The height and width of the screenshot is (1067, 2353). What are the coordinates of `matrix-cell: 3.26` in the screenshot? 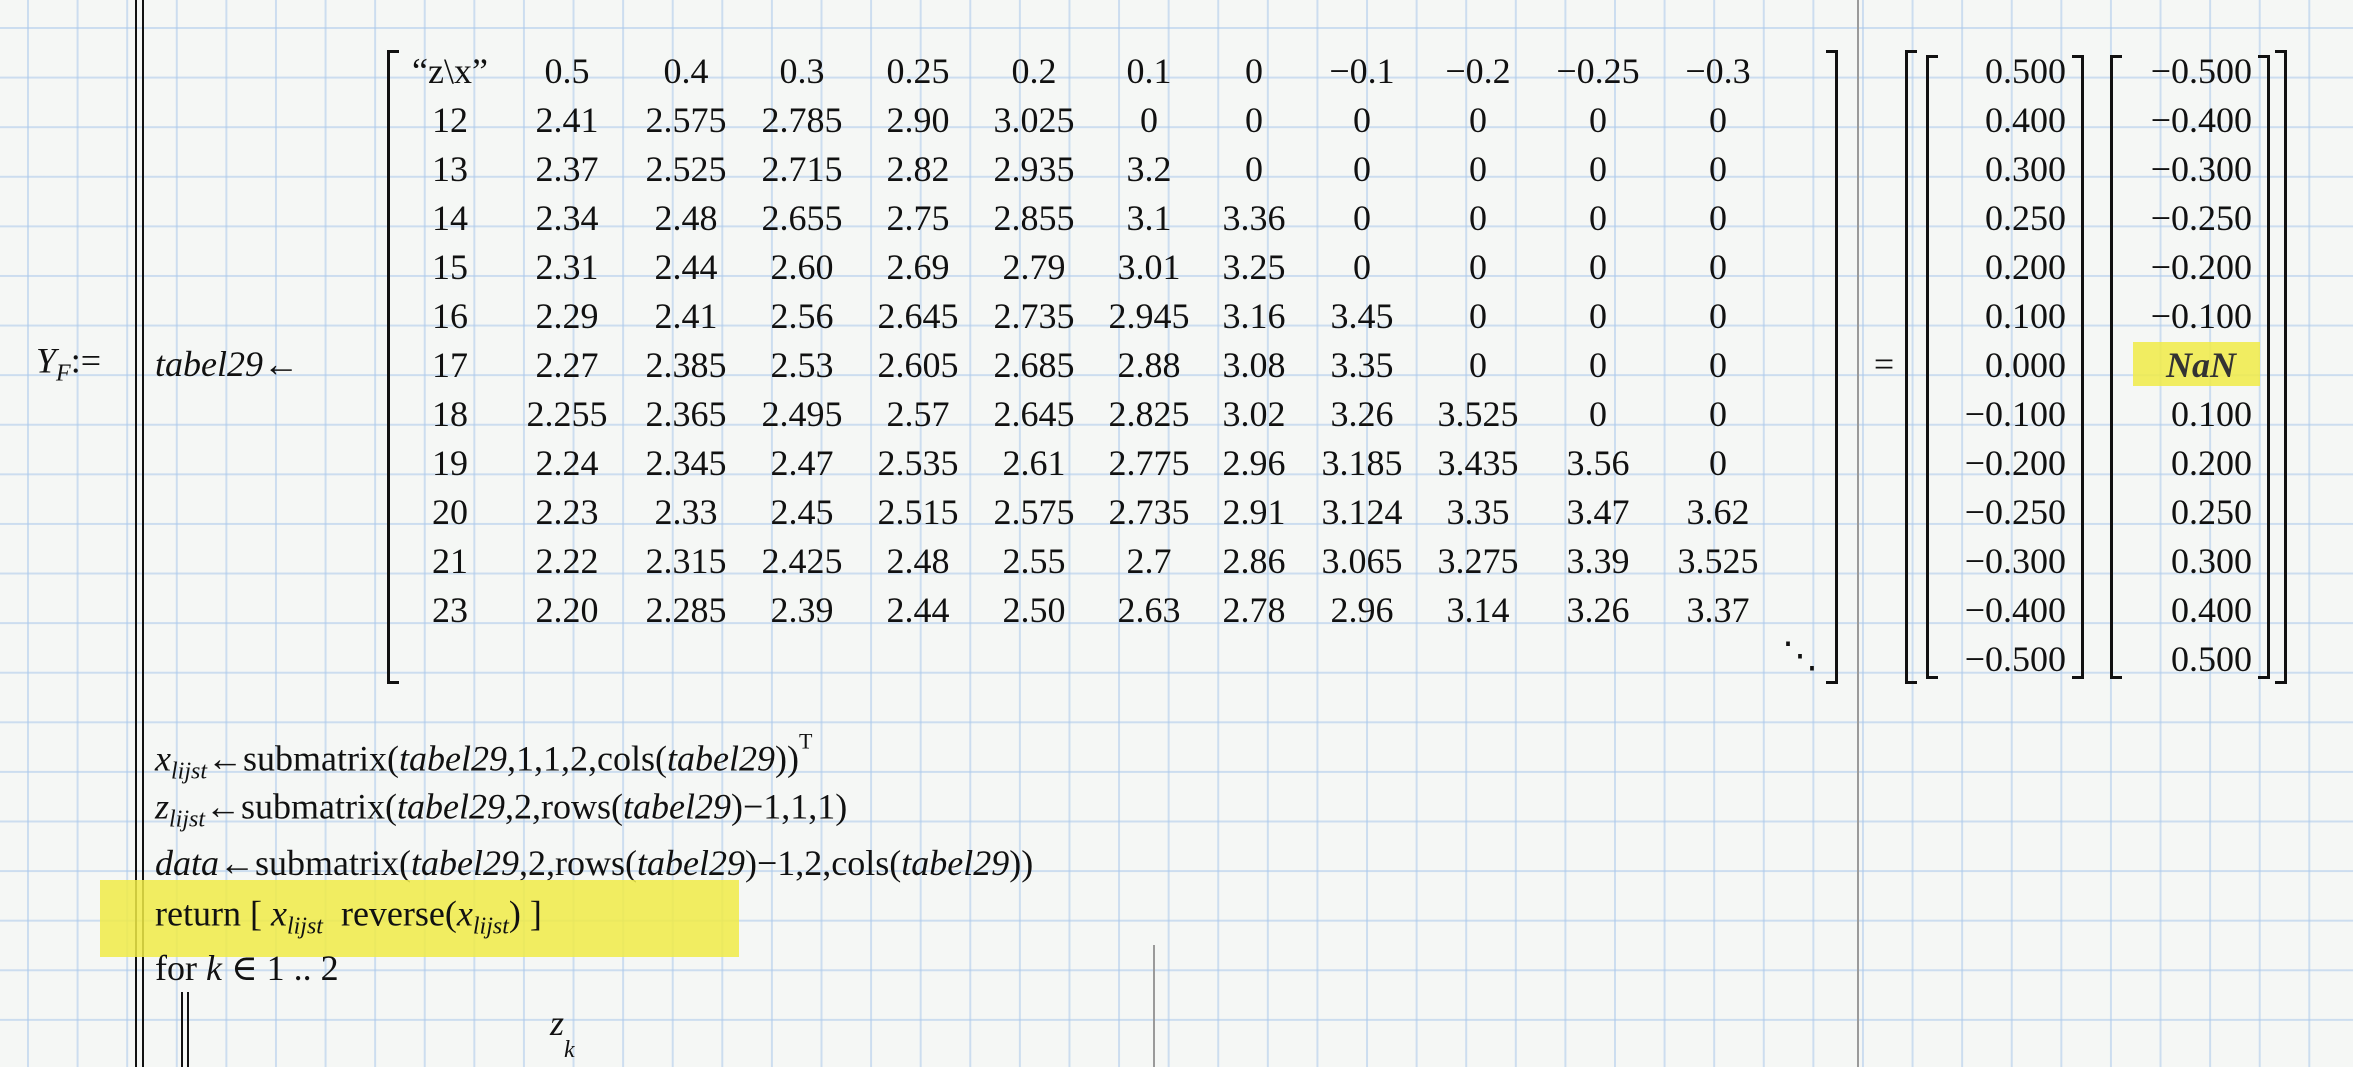 It's located at (1362, 414).